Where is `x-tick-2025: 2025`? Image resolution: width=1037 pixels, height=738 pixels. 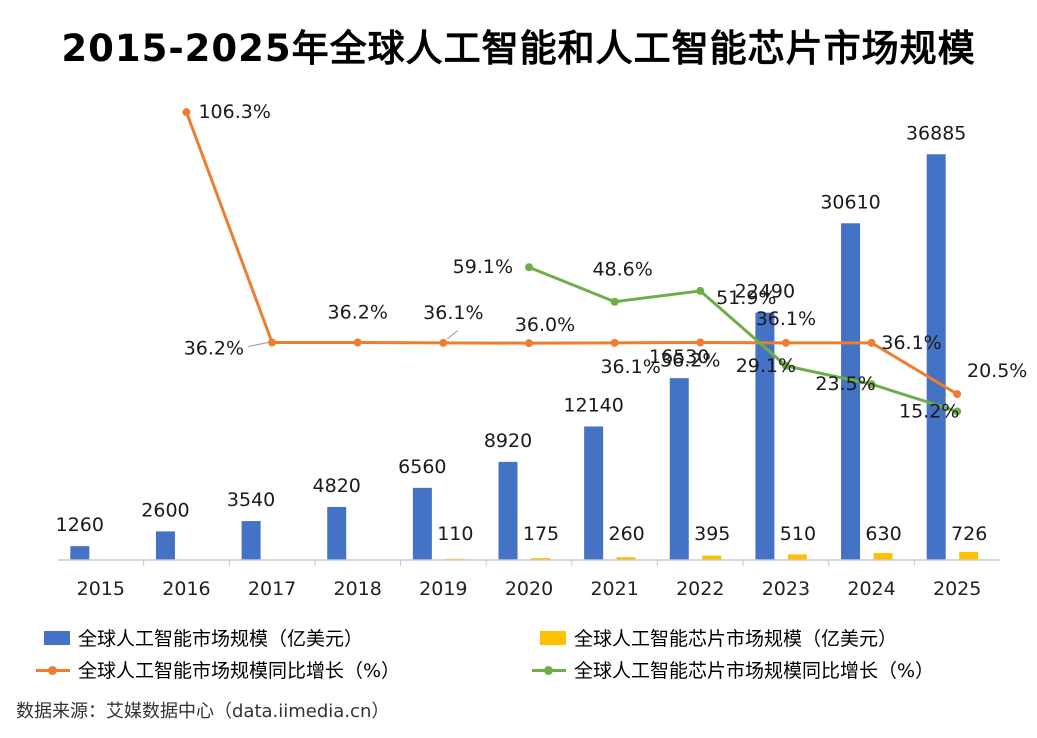
x-tick-2025: 2025 is located at coordinates (957, 589).